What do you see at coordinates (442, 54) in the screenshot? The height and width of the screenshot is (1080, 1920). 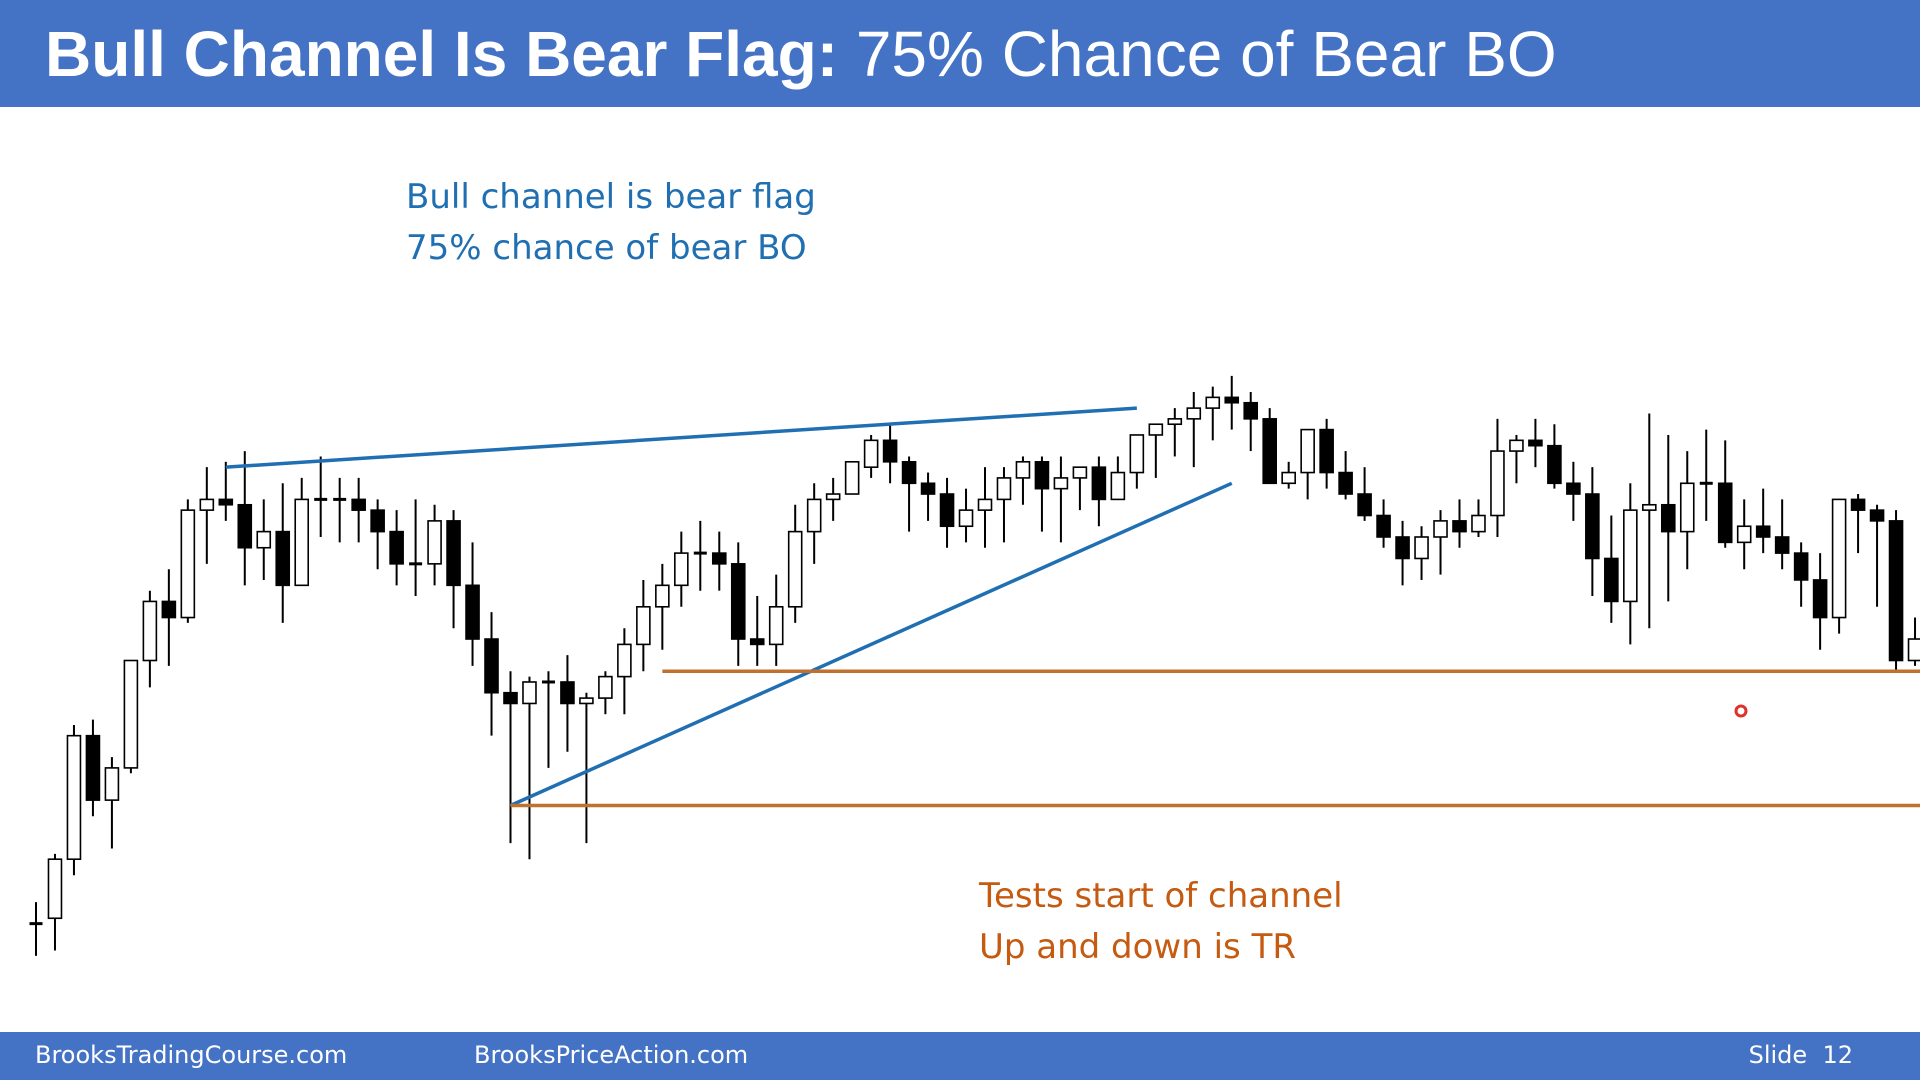 I see `title-bold: Bull Channel Is Bear Flag:` at bounding box center [442, 54].